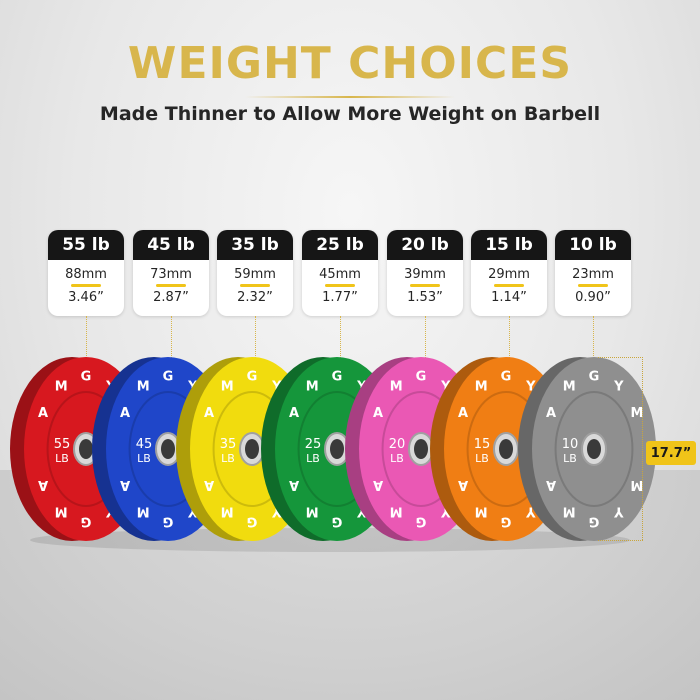 The height and width of the screenshot is (700, 700). Describe the element at coordinates (671, 453) in the screenshot. I see `diameter-badge: 17.7”` at that location.